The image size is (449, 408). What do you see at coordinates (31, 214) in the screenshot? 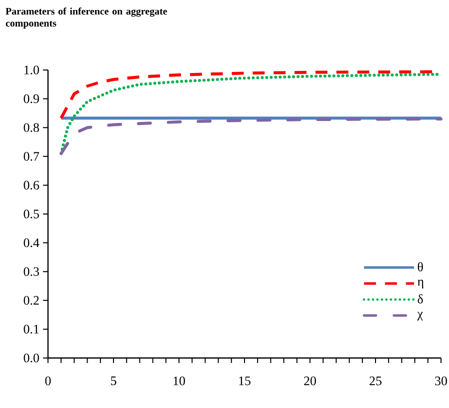
I see `y-tick-label: 0.5` at bounding box center [31, 214].